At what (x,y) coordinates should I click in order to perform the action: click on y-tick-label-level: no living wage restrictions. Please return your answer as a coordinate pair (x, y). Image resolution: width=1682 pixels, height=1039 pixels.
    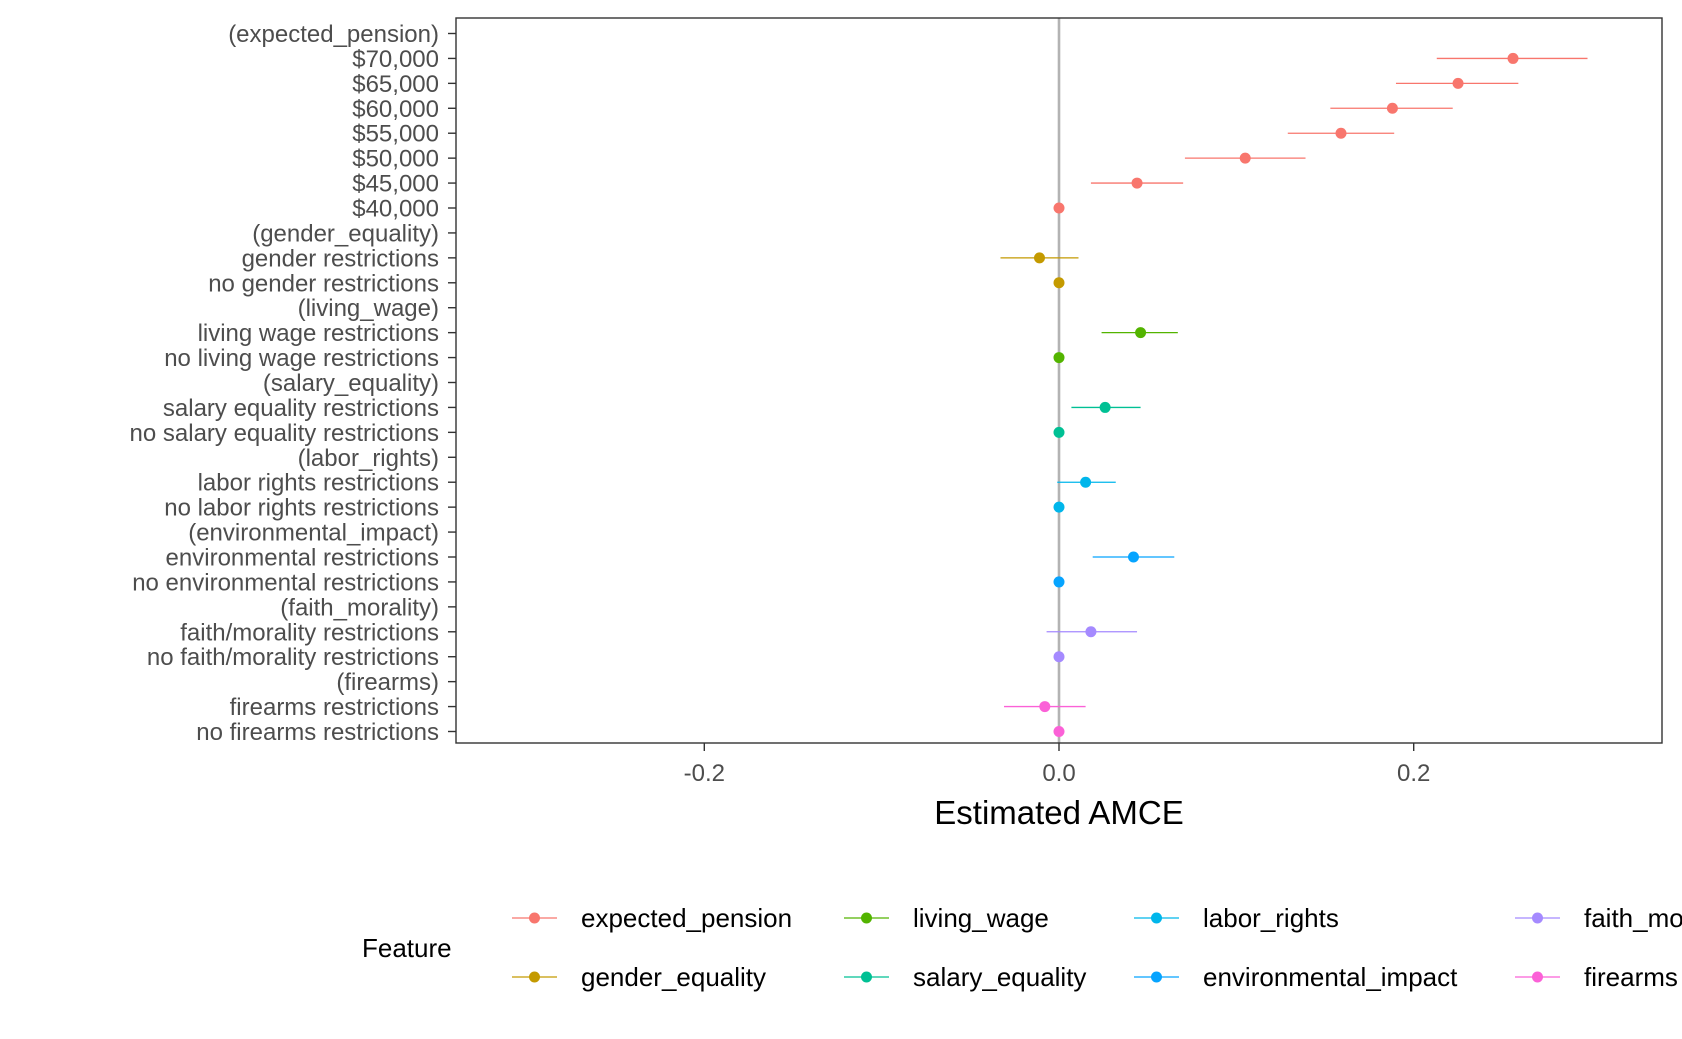
    Looking at the image, I should click on (301, 358).